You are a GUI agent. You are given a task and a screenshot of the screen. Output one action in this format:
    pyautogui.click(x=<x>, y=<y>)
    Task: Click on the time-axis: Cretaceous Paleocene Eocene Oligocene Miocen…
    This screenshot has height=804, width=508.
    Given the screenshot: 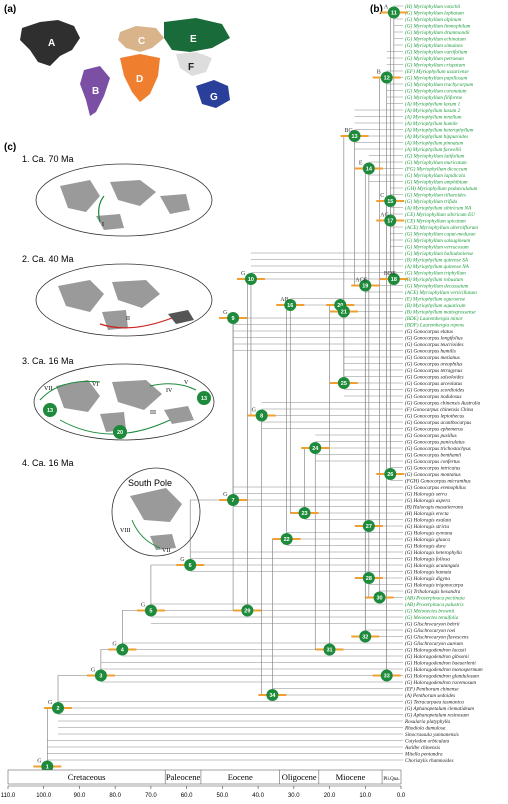 What is the action you would take?
    pyautogui.click(x=203, y=784)
    